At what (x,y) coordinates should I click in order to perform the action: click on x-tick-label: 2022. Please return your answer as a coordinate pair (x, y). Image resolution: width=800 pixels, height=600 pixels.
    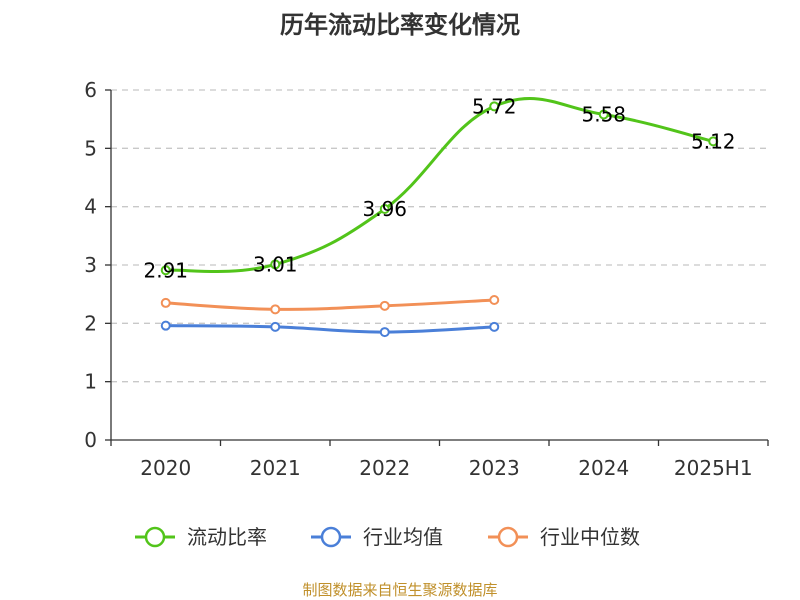
    Looking at the image, I should click on (384, 468).